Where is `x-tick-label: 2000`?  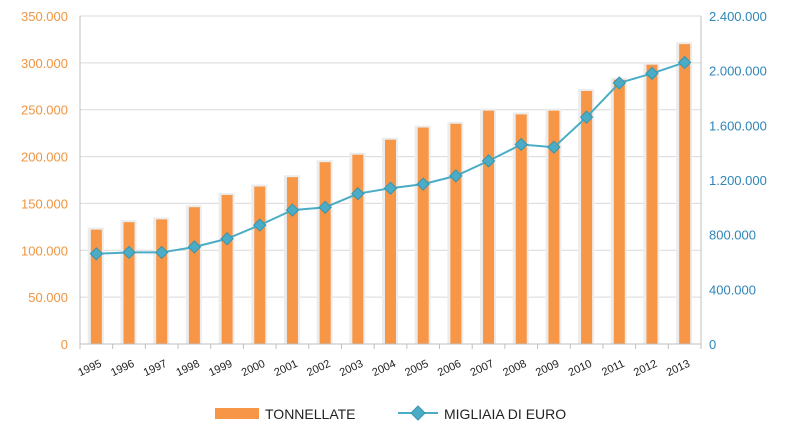 x-tick-label: 2000 is located at coordinates (253, 368).